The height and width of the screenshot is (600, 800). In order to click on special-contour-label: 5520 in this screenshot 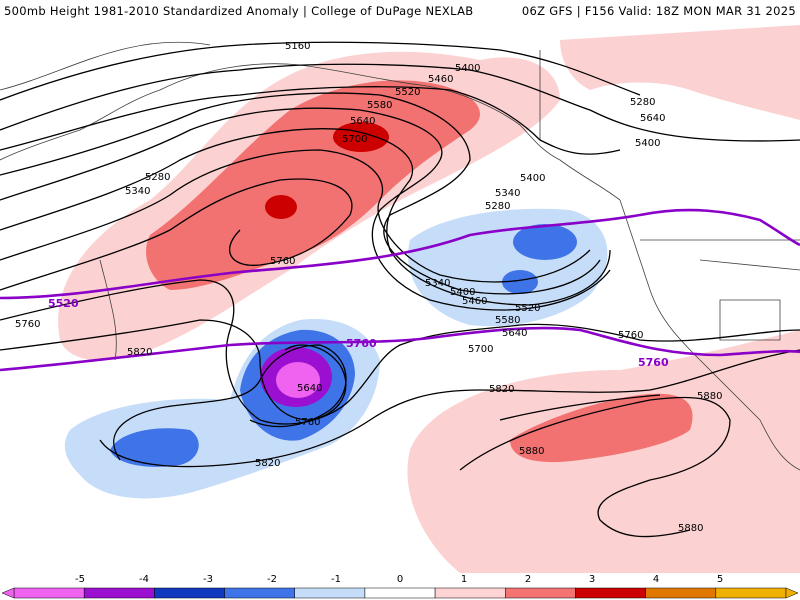, I will do `click(63, 303)`.